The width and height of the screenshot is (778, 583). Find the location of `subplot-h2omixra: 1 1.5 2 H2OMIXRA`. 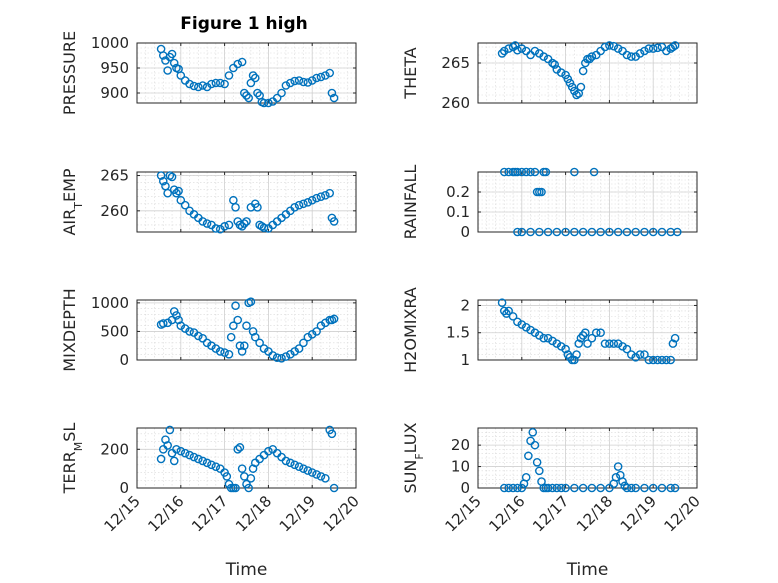

subplot-h2omixra: 1 1.5 2 H2OMIXRA is located at coordinates (549, 330).